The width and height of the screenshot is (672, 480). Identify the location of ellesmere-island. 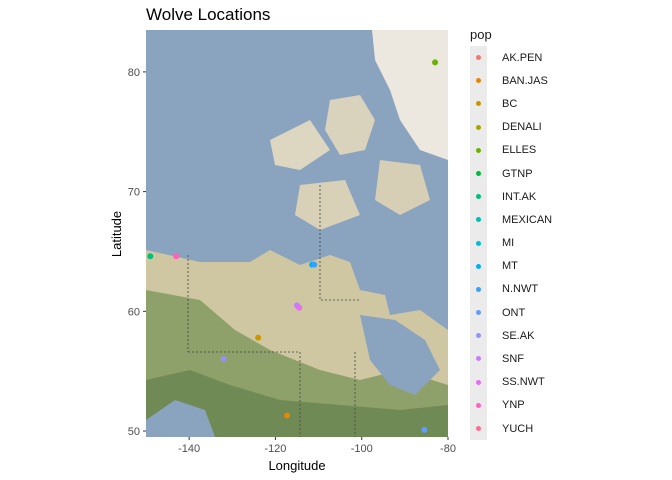
(410, 95).